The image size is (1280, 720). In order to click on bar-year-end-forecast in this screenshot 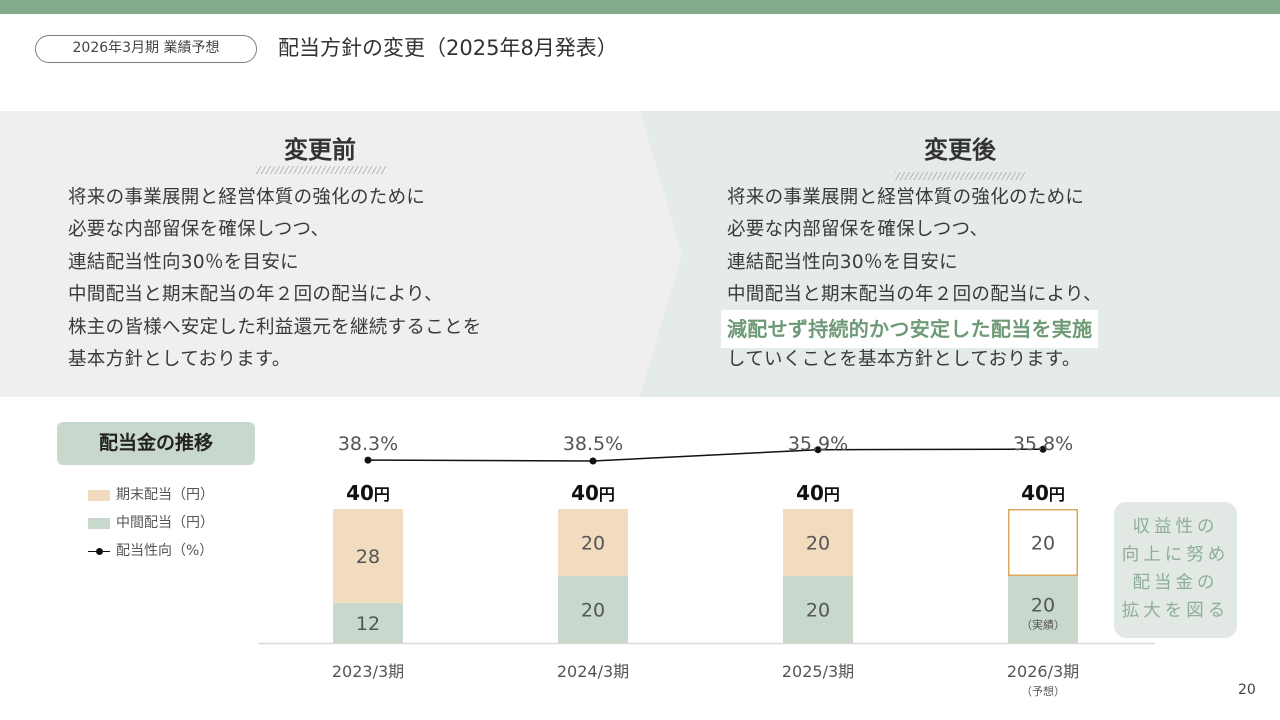, I will do `click(1043, 542)`.